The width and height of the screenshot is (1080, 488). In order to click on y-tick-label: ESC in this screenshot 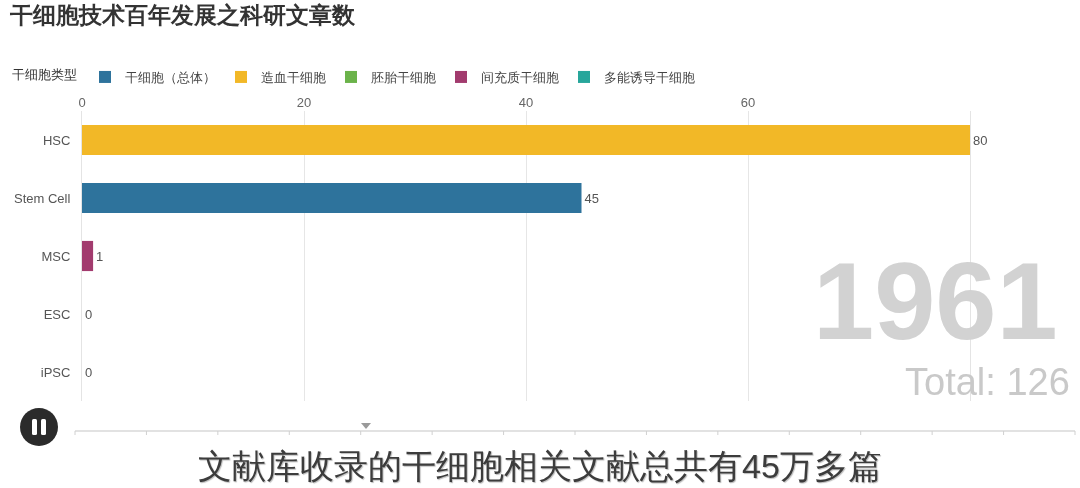, I will do `click(57, 314)`.